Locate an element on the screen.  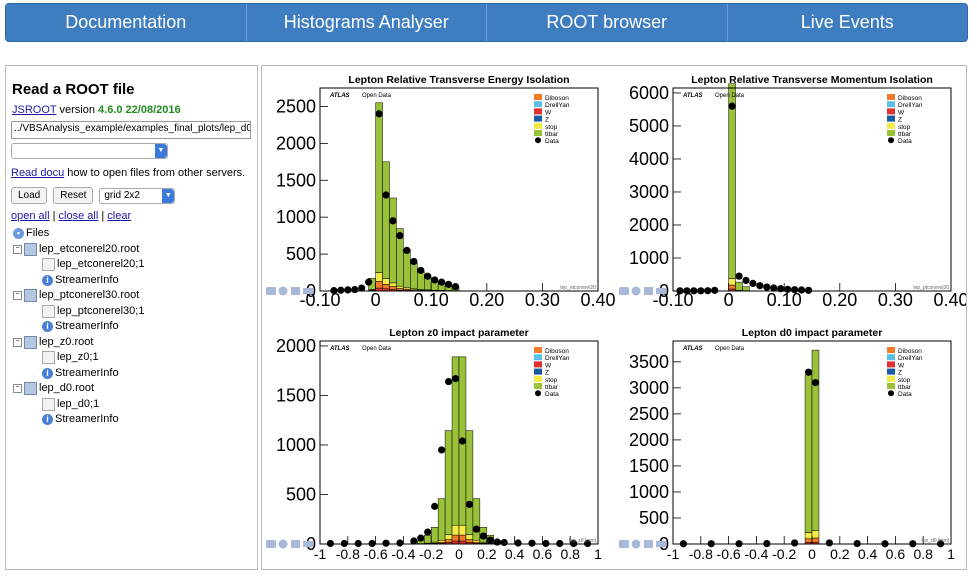
nav-root-browser: ROOT browser is located at coordinates (606, 22).